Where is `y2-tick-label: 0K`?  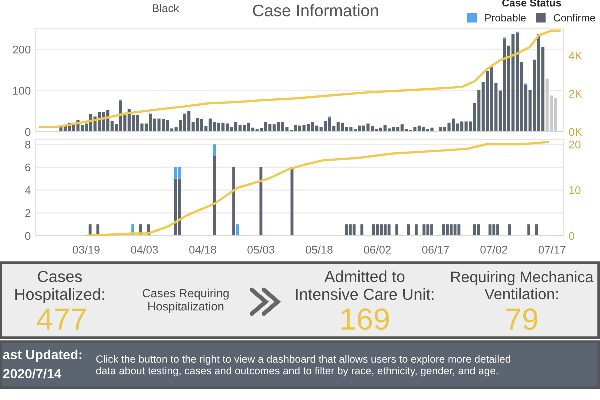 y2-tick-label: 0K is located at coordinates (575, 132).